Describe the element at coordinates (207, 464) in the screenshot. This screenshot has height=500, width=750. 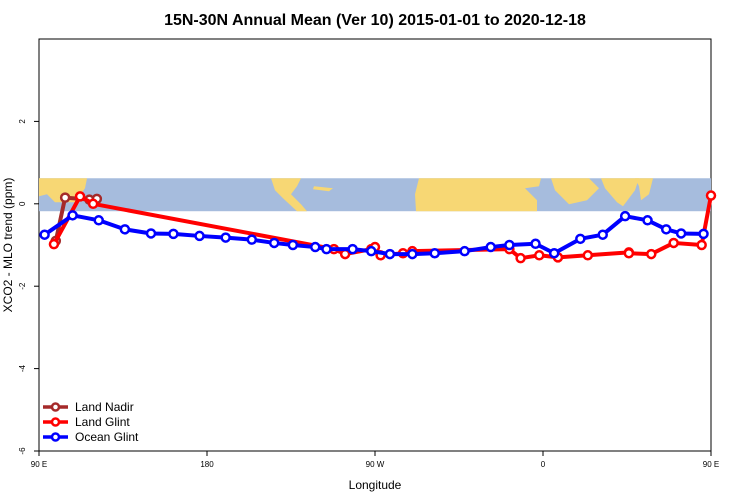
I see `x-tick-label: 180` at that location.